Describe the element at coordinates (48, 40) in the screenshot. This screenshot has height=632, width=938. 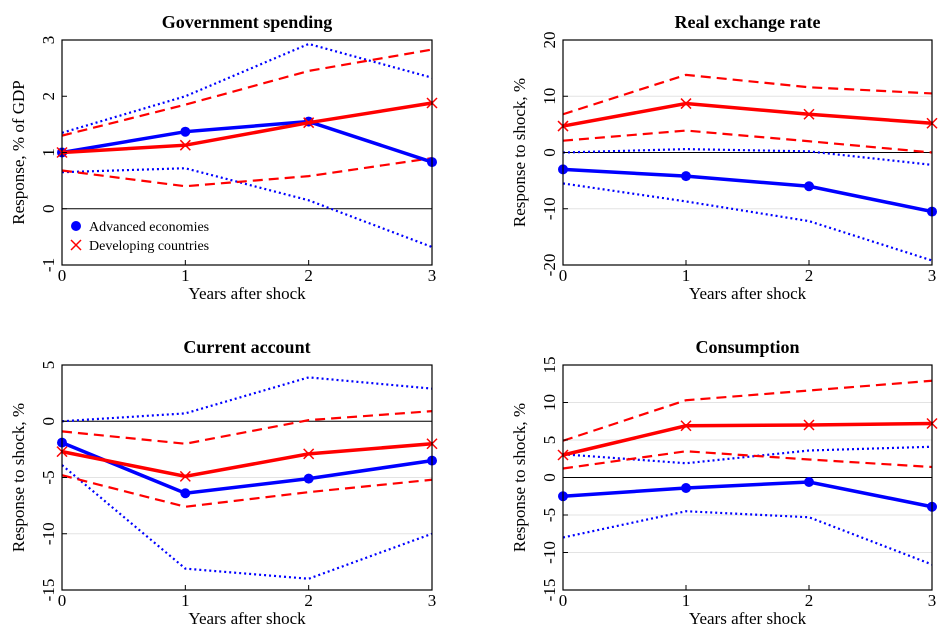
I see `y-tick-label: 3` at that location.